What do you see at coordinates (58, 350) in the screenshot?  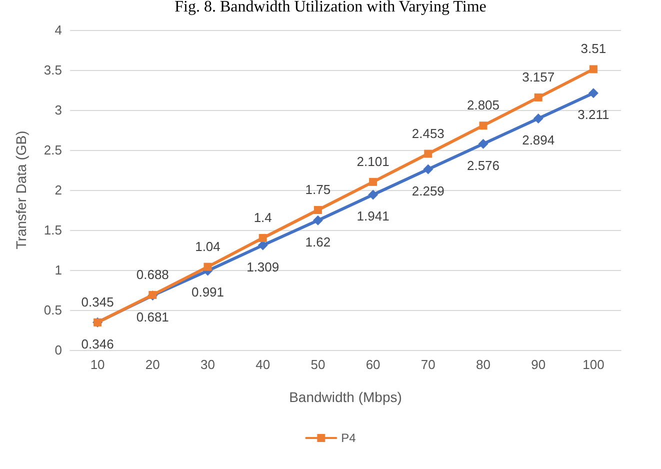 I see `y-tick-label: 0` at bounding box center [58, 350].